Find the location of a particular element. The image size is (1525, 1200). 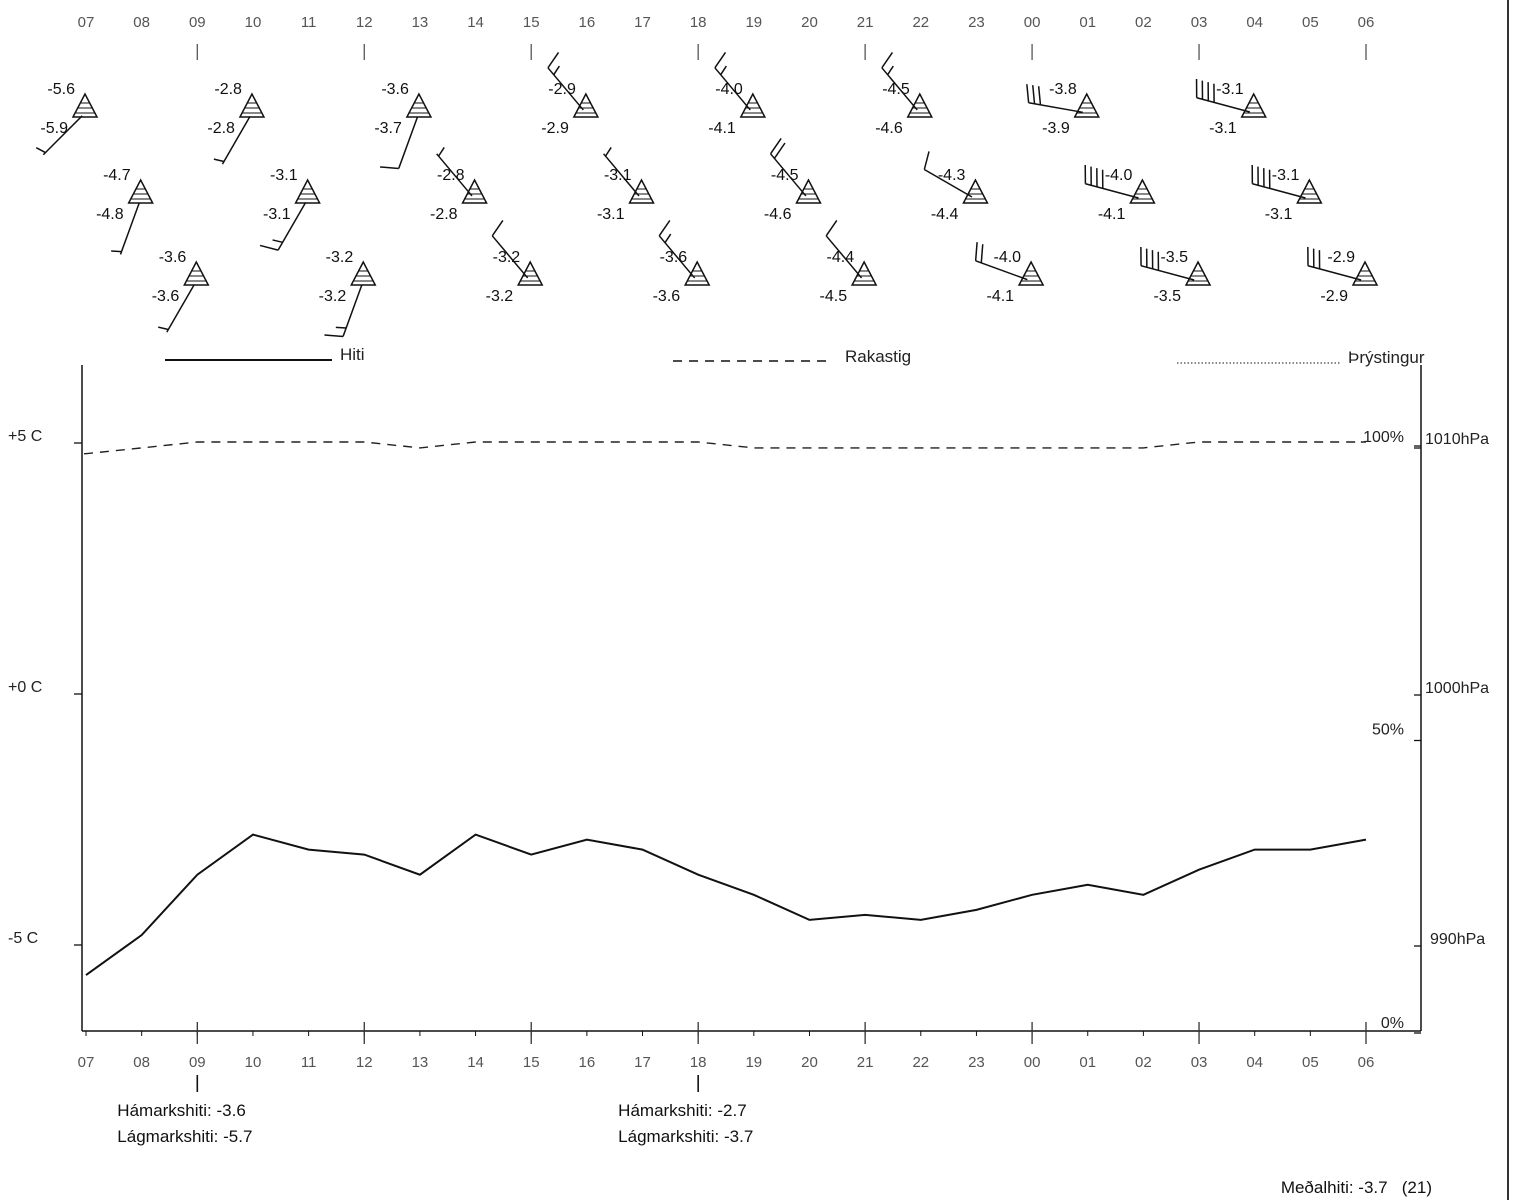

bottom-hour-label: 19 is located at coordinates (753, 1062).